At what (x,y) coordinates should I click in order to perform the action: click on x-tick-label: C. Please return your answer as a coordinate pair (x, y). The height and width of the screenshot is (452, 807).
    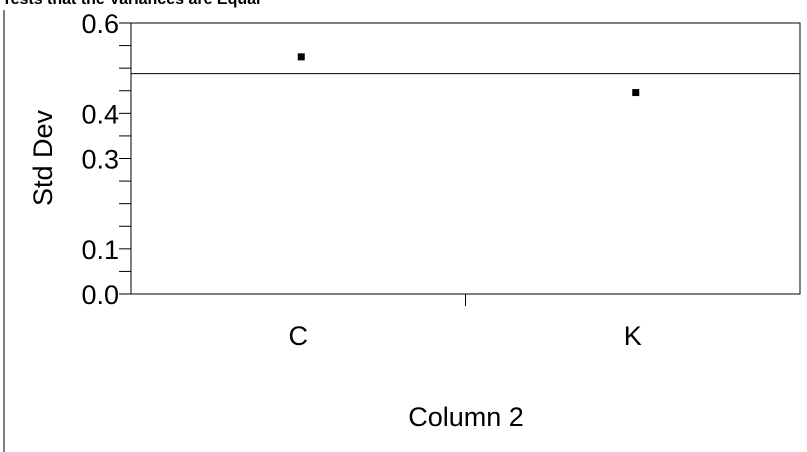
    Looking at the image, I should click on (299, 336).